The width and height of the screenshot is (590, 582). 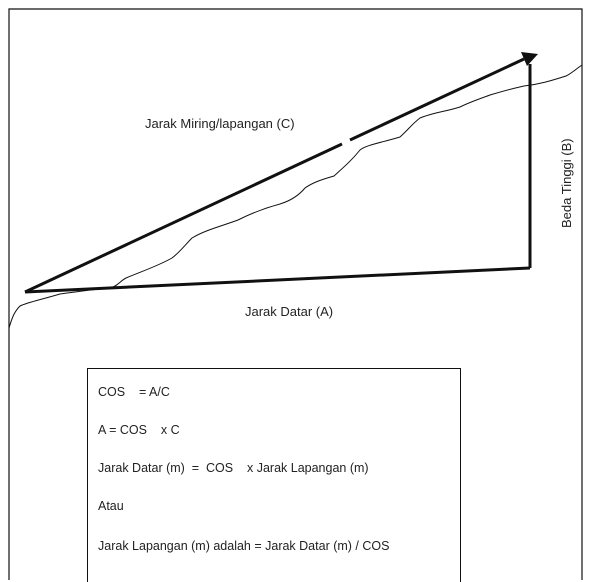 I want to click on slope-line-upper, so click(x=437, y=99).